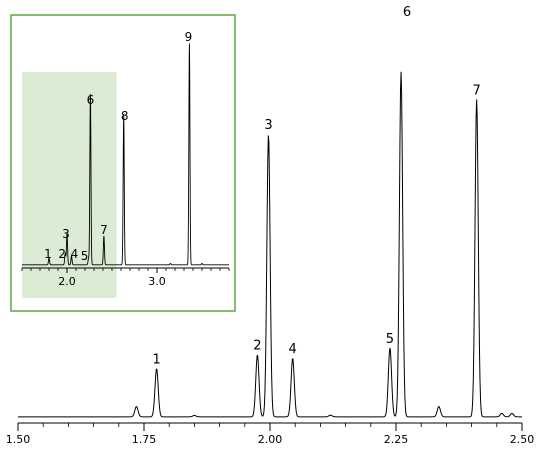 The width and height of the screenshot is (540, 454). I want to click on main-peak-label: 5, so click(390, 339).